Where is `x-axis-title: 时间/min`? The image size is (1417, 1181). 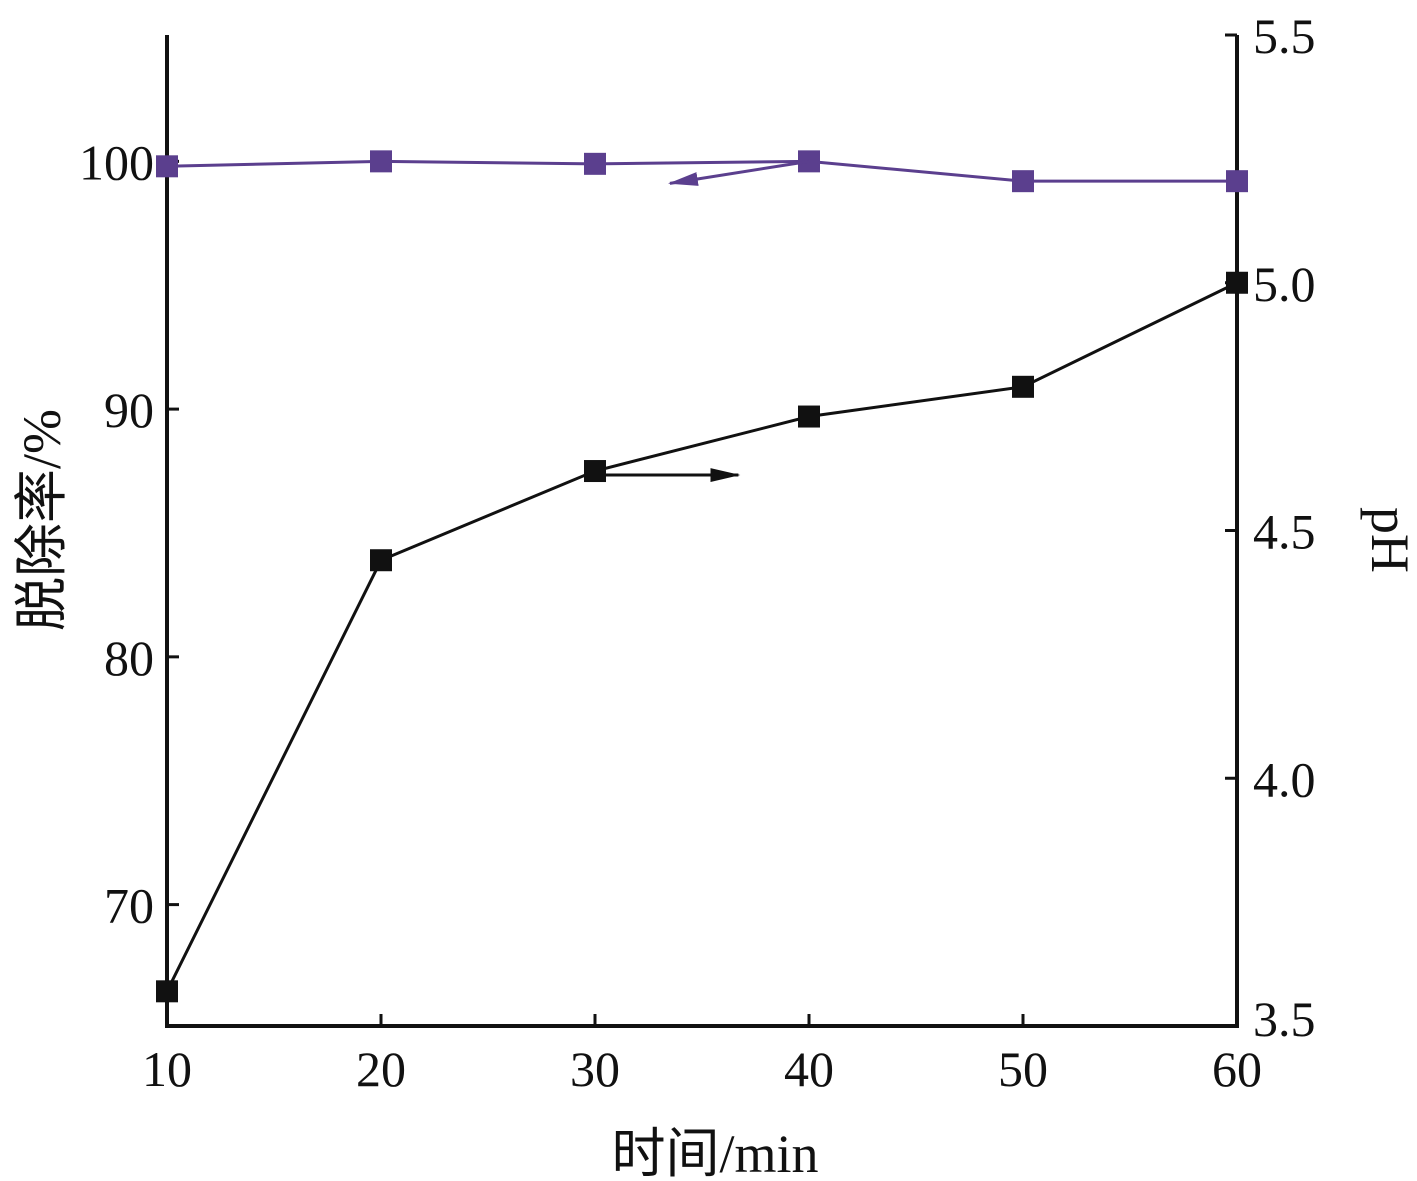 x-axis-title: 时间/min is located at coordinates (714, 1152).